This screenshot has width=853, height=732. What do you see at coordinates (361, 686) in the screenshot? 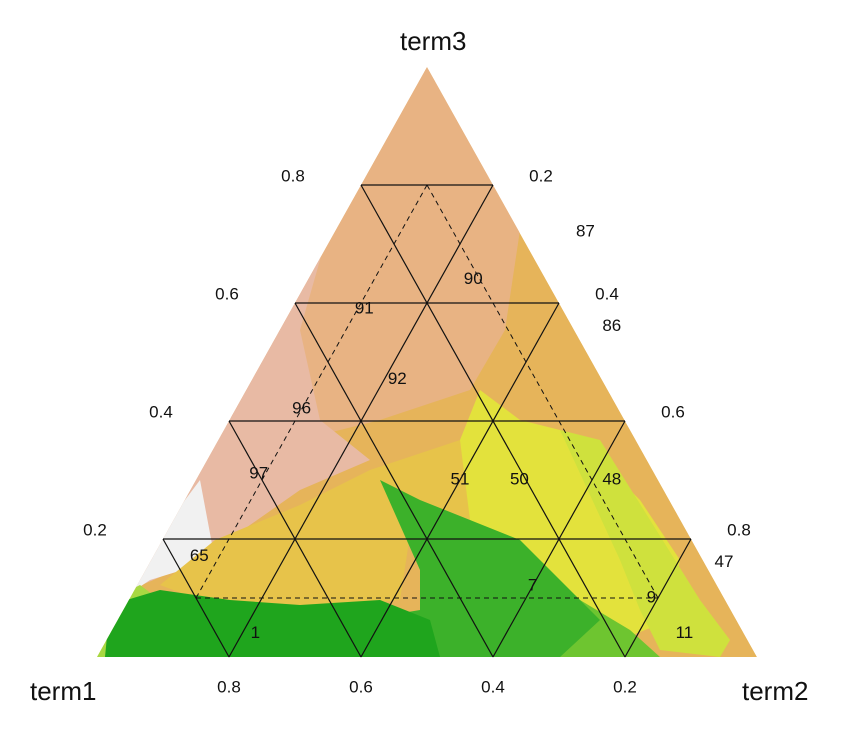
I see `tick-label-bottom: 0.6` at bounding box center [361, 686].